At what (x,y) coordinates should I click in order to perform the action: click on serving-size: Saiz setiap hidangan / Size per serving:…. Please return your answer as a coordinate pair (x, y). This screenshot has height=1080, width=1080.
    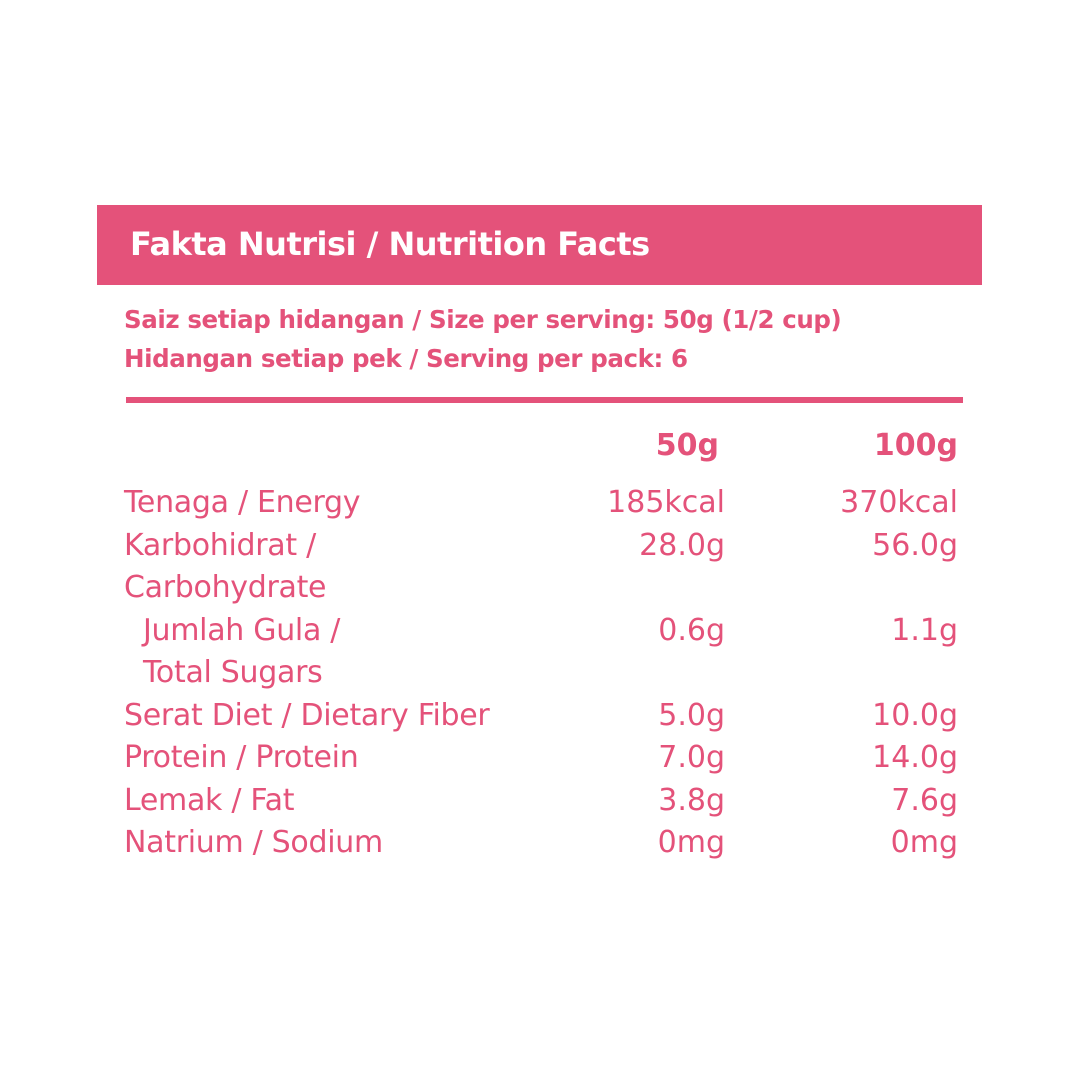
    Looking at the image, I should click on (483, 319).